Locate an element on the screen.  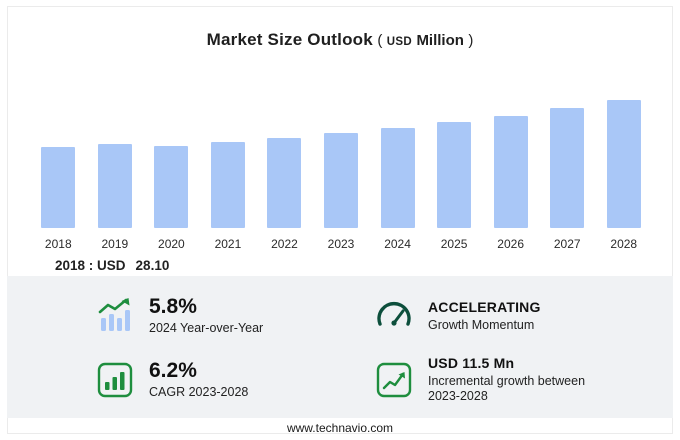
bar-column: 2019 is located at coordinates (115, 173).